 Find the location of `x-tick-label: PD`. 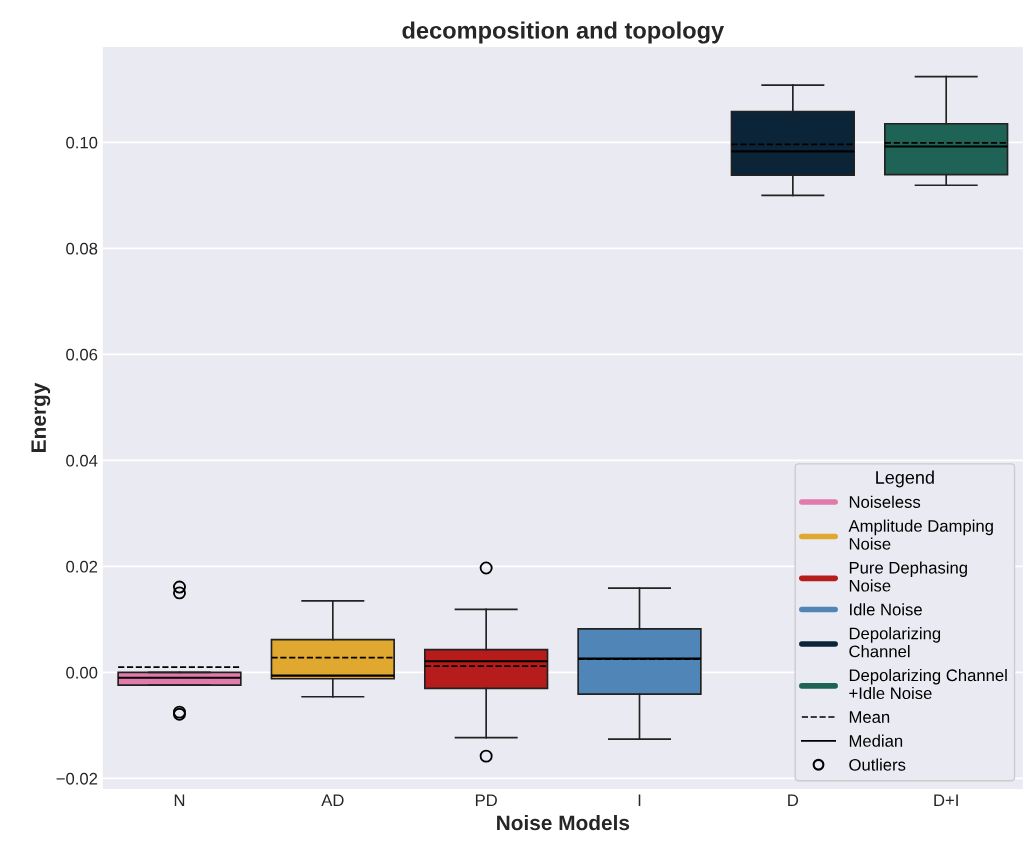

x-tick-label: PD is located at coordinates (486, 800).